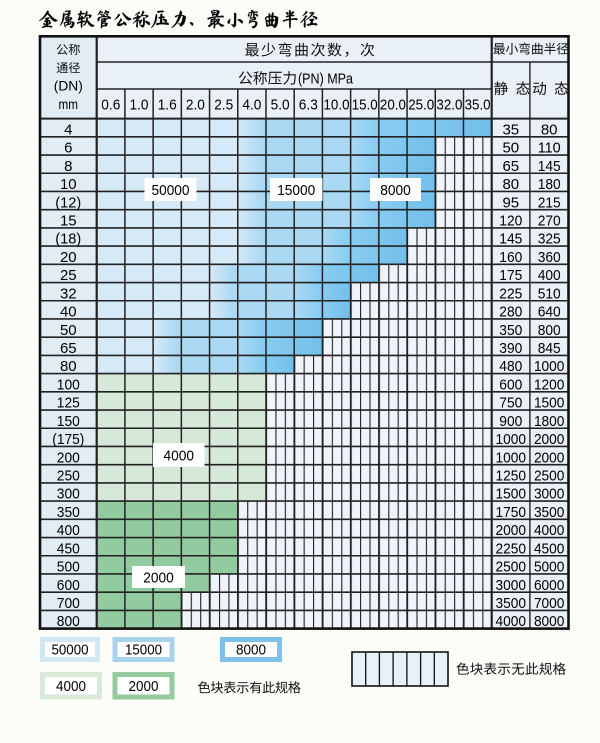 This screenshot has height=743, width=600. What do you see at coordinates (510, 403) in the screenshot?
I see `svg-text: 750` at bounding box center [510, 403].